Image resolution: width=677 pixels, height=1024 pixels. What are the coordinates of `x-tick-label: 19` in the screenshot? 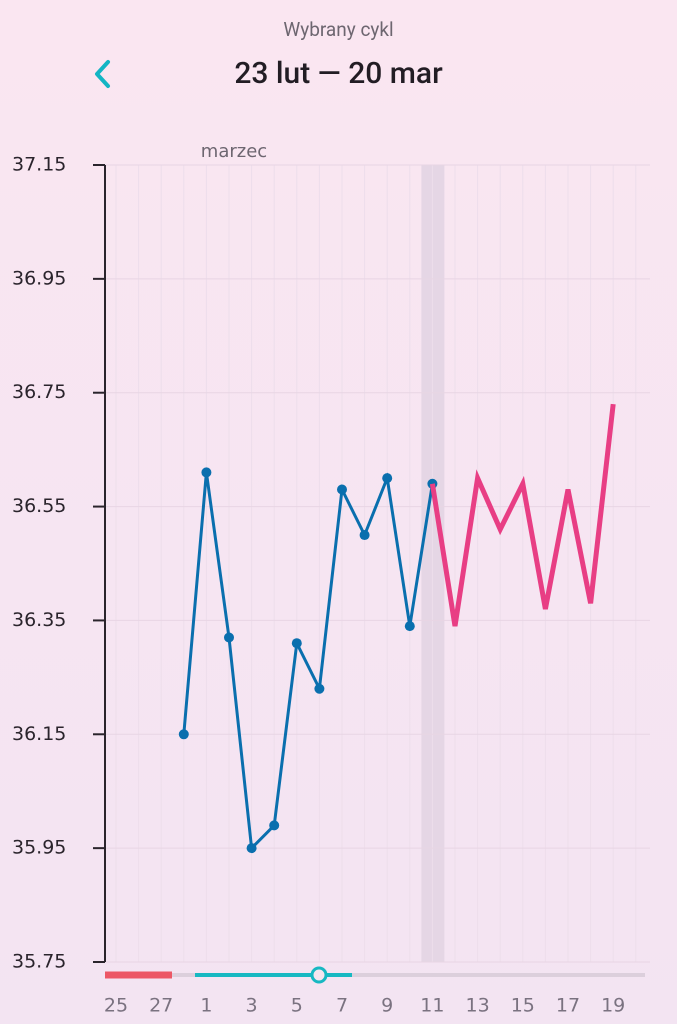 It's located at (613, 1006).